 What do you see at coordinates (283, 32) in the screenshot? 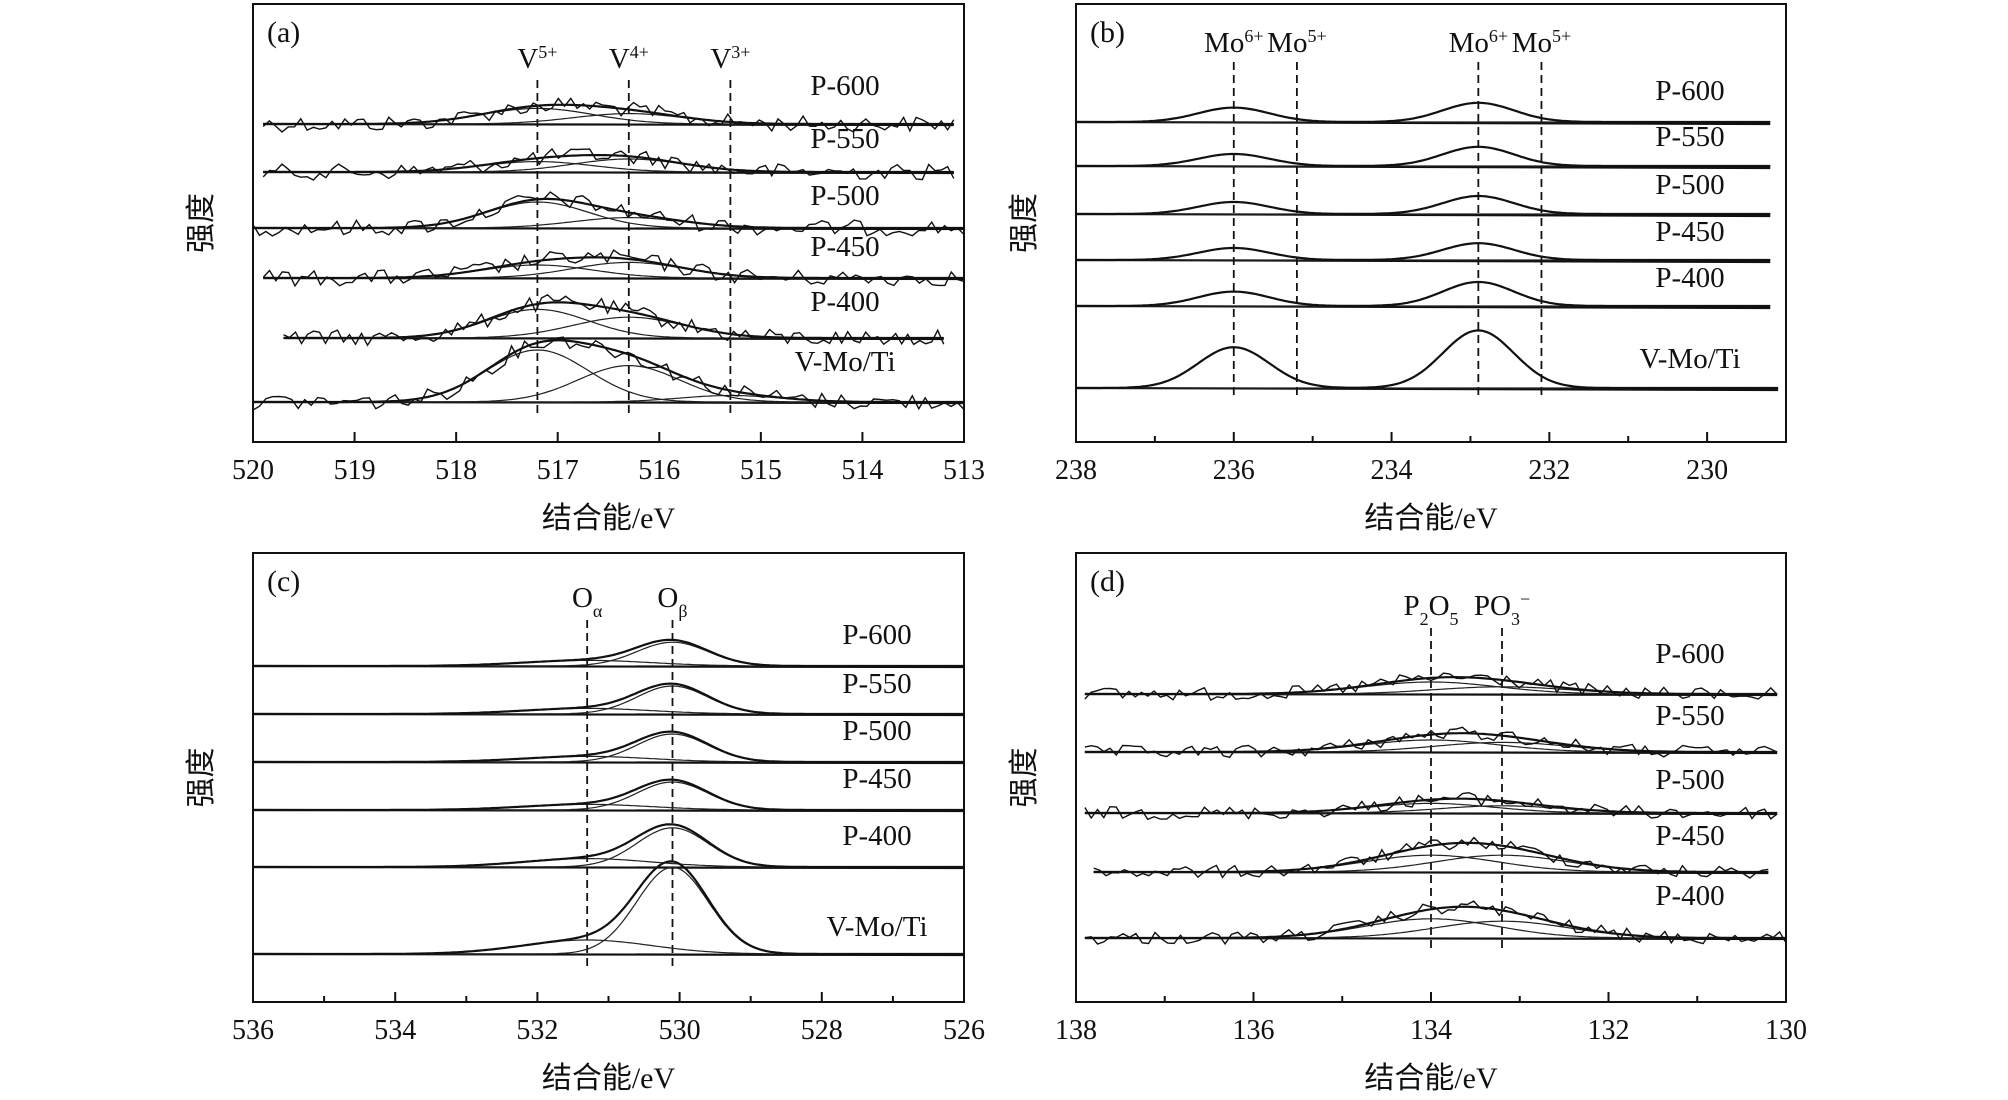
I see `panel-label: (a)` at bounding box center [283, 32].